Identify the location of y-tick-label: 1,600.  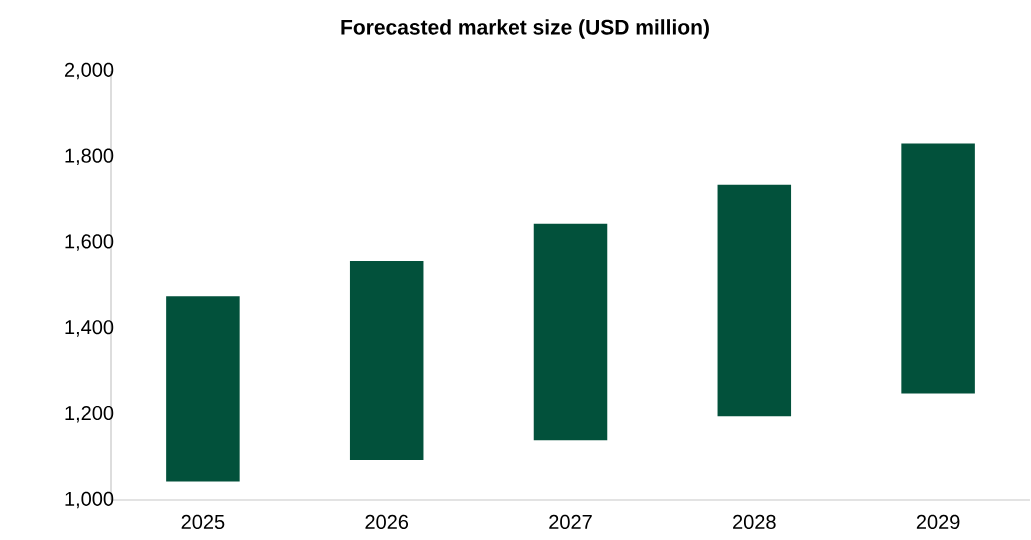
(89, 242).